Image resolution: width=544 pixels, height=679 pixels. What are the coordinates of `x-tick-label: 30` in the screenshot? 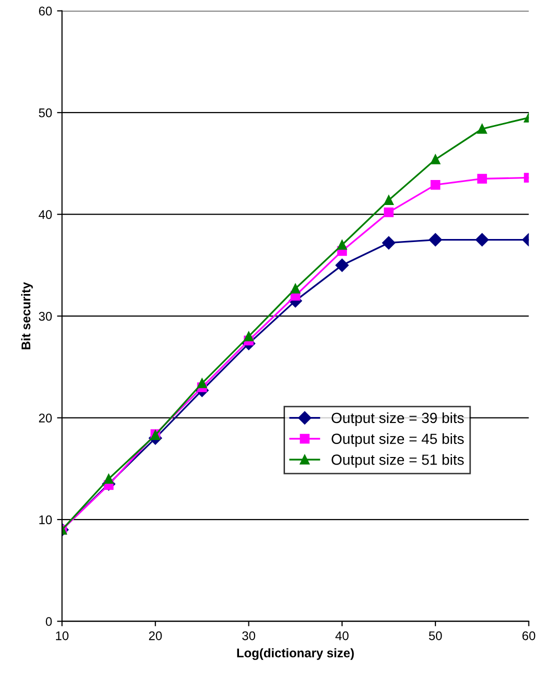 It's located at (249, 635).